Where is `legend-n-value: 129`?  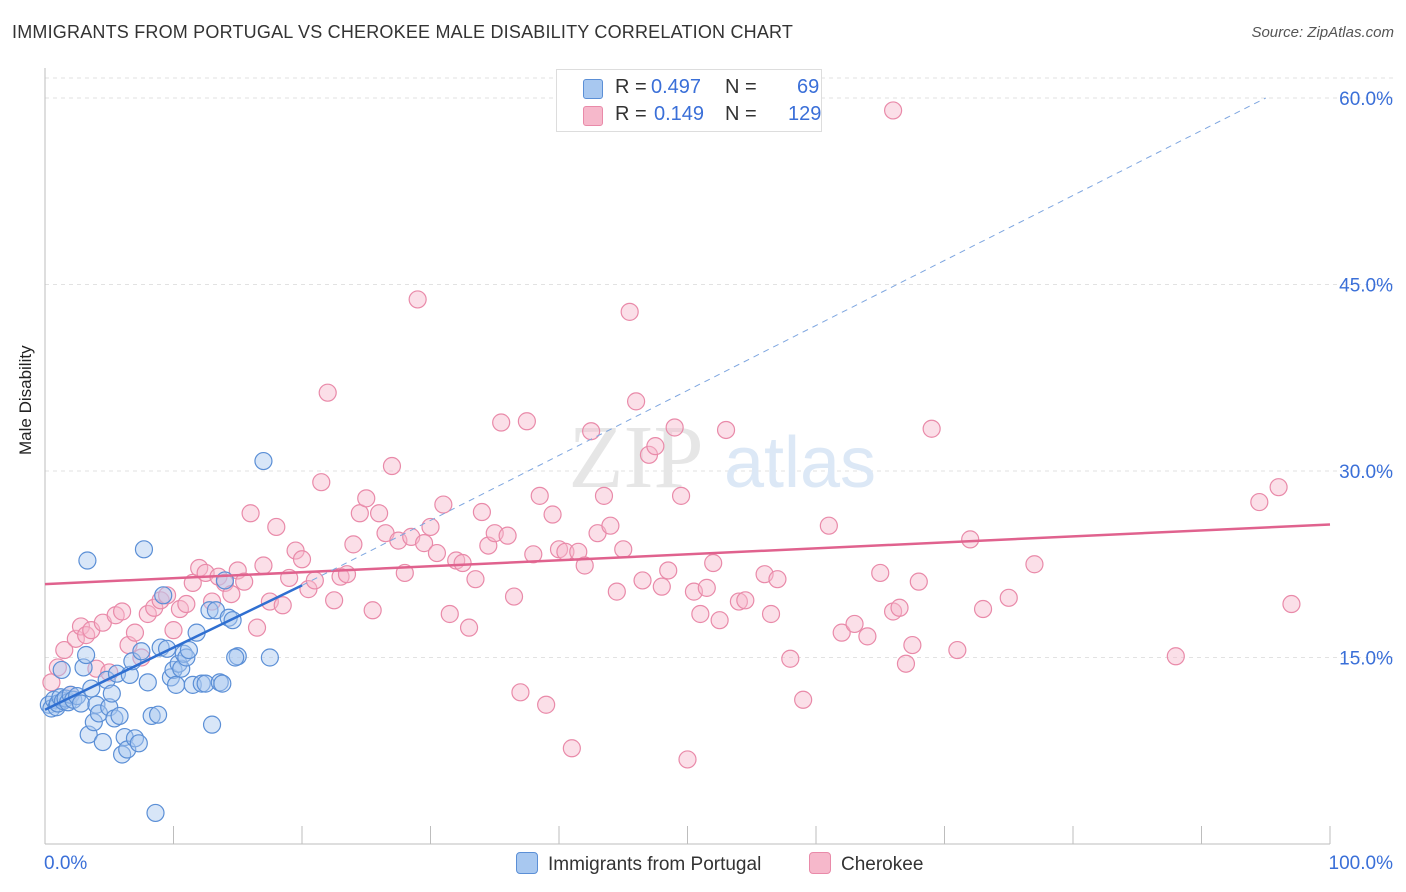
legend-n-value: 129 is located at coordinates (805, 114).